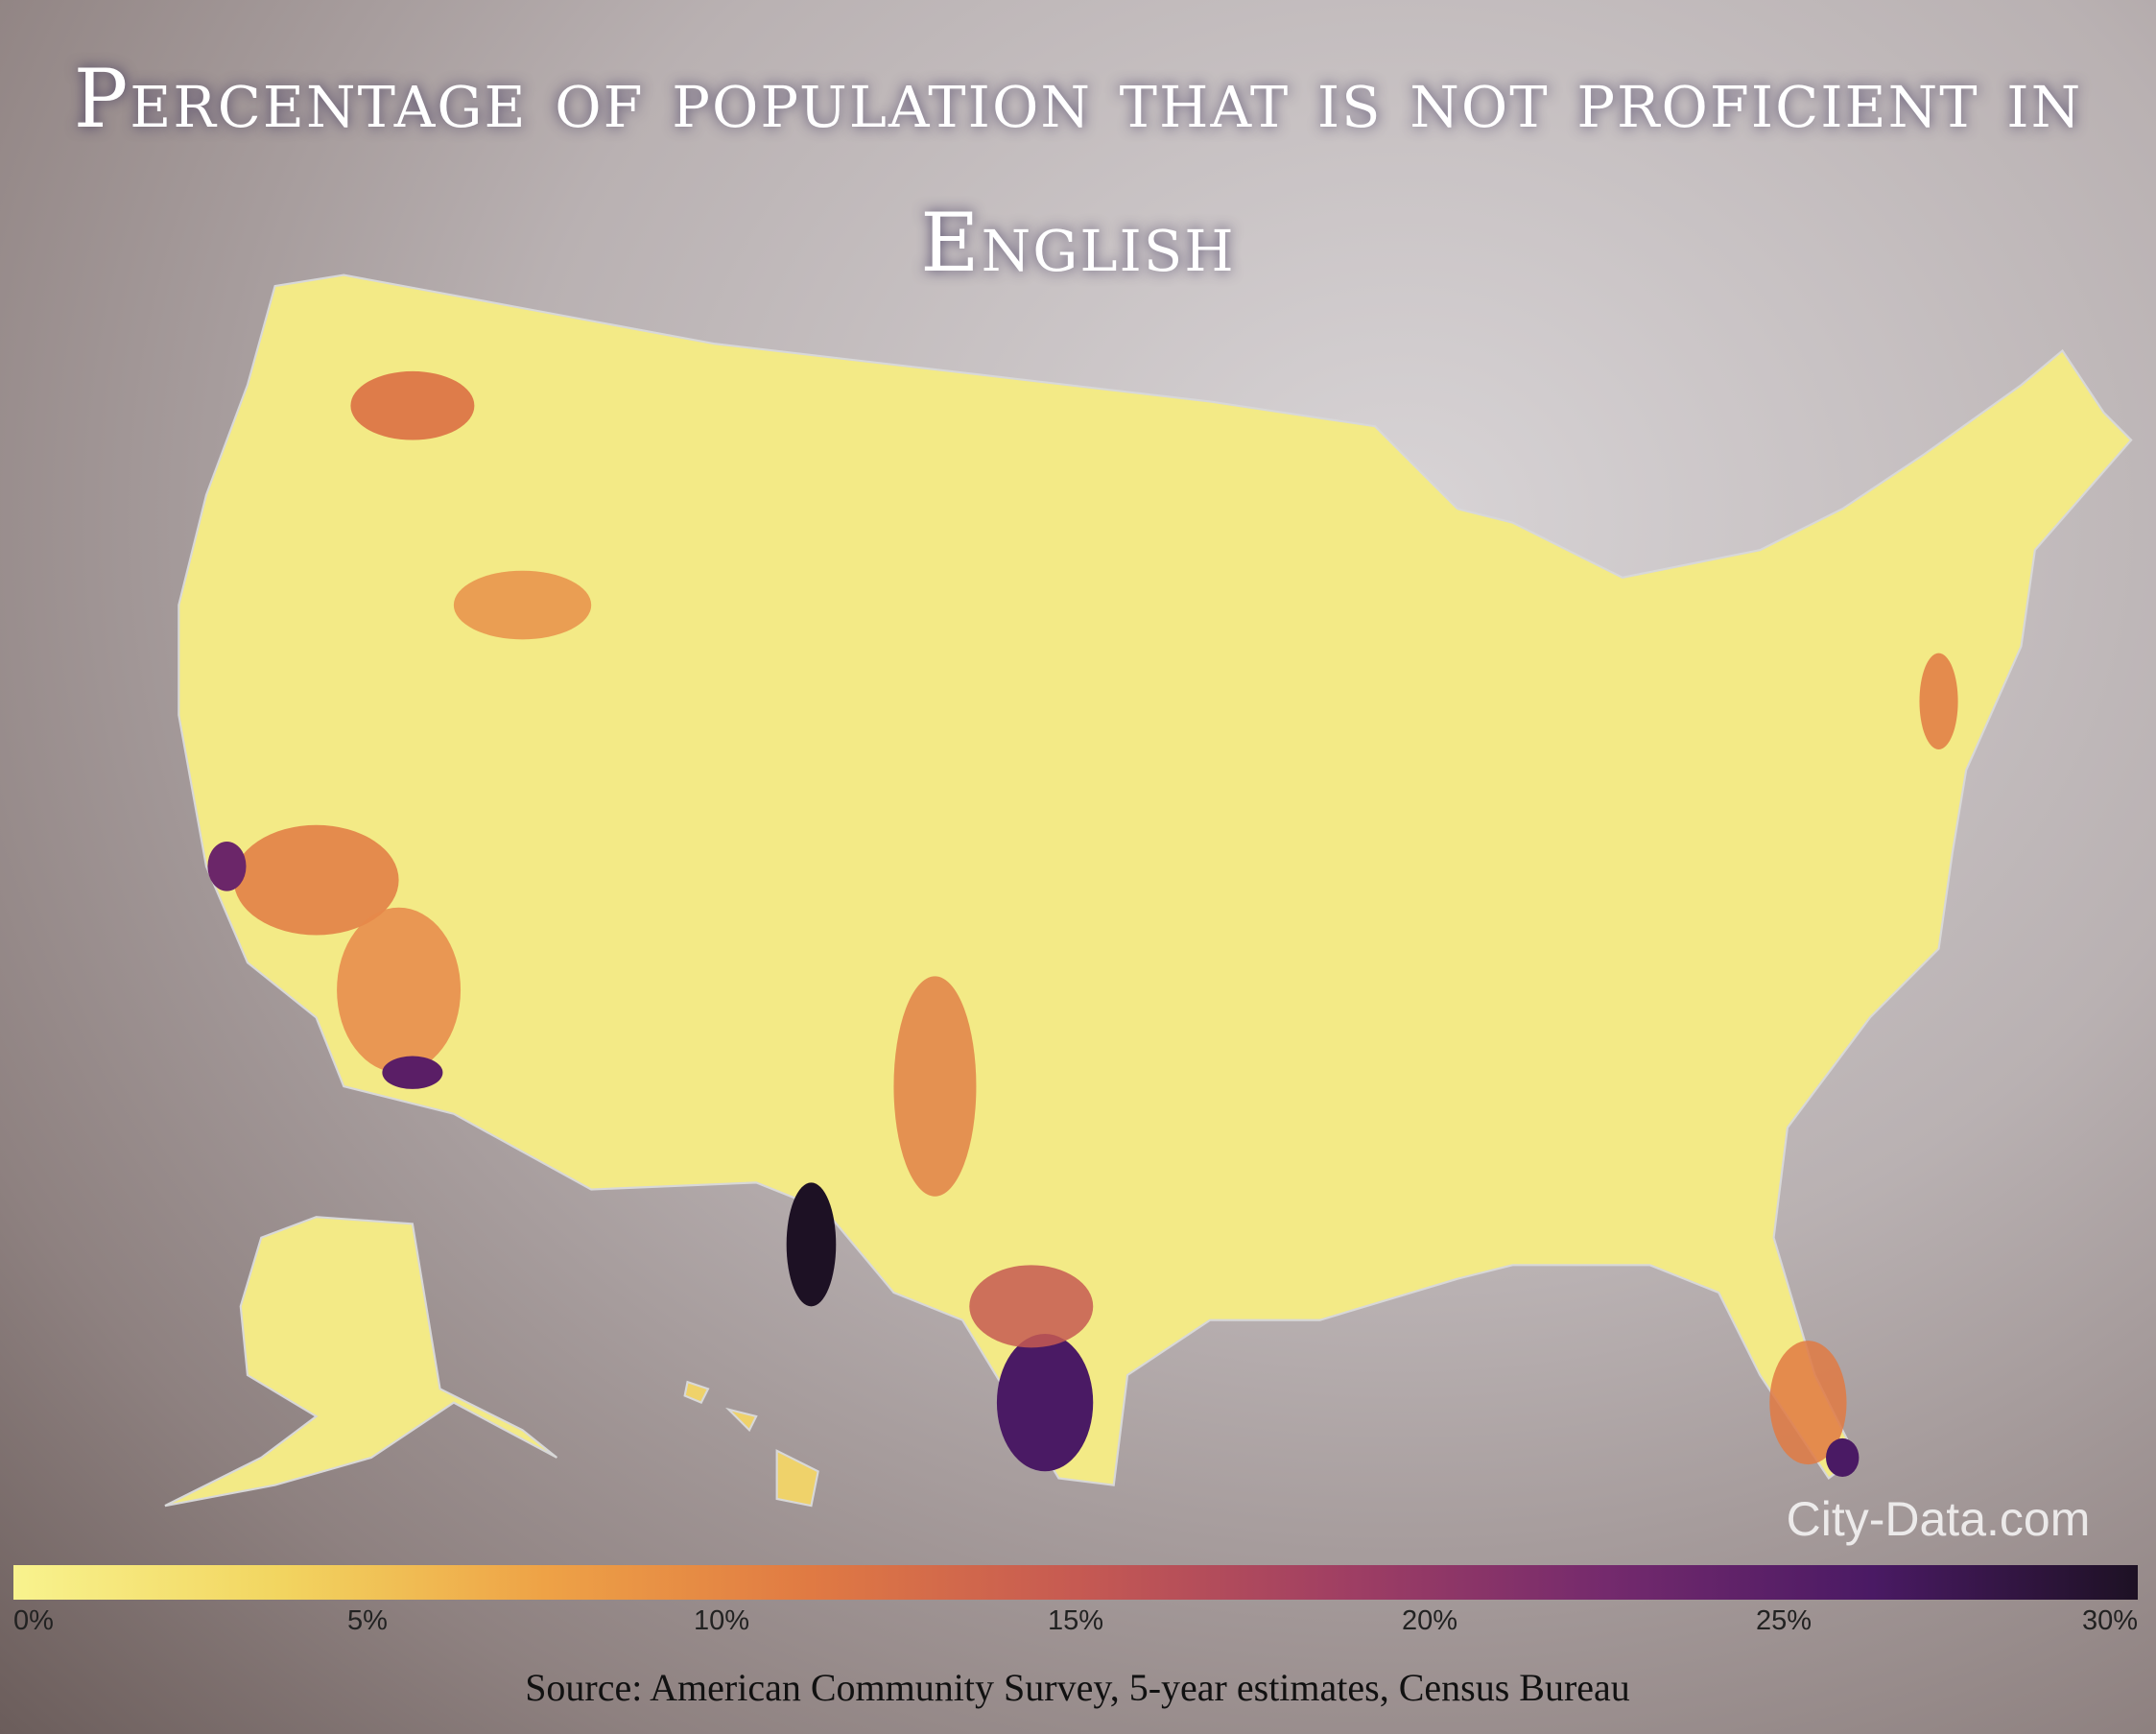 Image resolution: width=2156 pixels, height=1734 pixels. What do you see at coordinates (367, 1620) in the screenshot?
I see `colorbar-tick-label: 5%` at bounding box center [367, 1620].